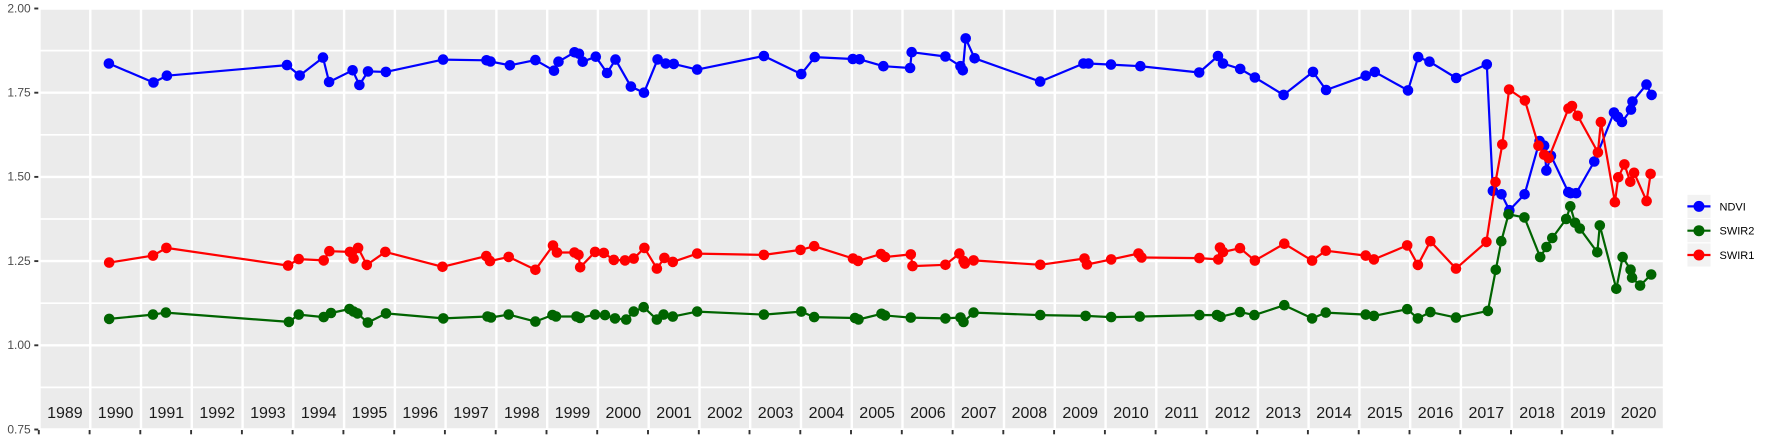  Describe the element at coordinates (65, 413) in the screenshot. I see `svg-text: 1989` at that location.